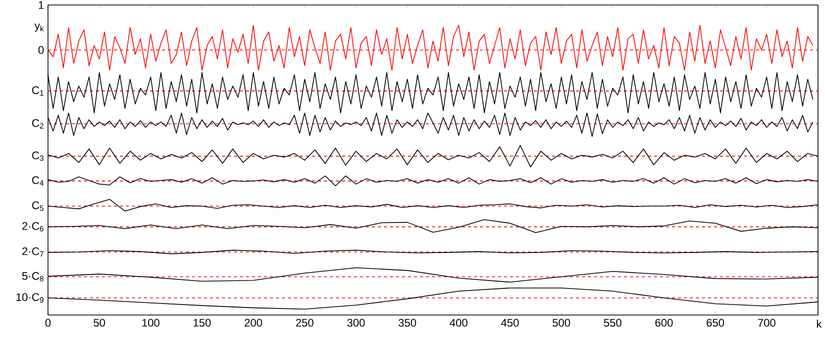  Describe the element at coordinates (100, 322) in the screenshot. I see `x-tick-label: 50` at that location.